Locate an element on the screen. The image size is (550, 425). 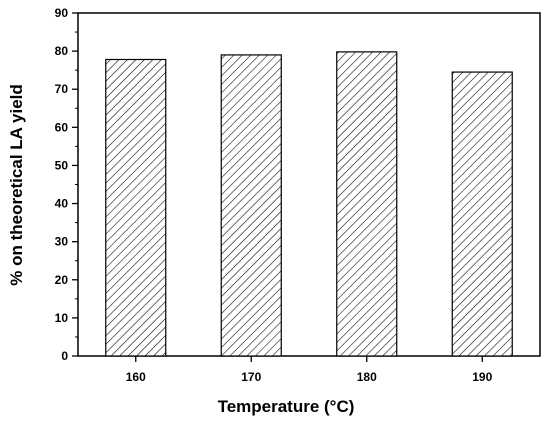
x-axis-title: Temperature (°C) is located at coordinates (286, 406).